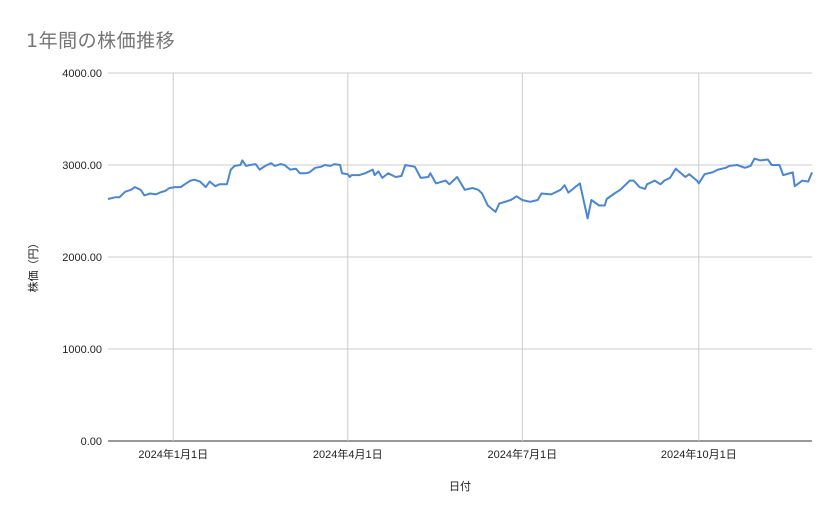 The image size is (839, 519). Describe the element at coordinates (82, 166) in the screenshot. I see `y-tick-label: 3000.00` at that location.